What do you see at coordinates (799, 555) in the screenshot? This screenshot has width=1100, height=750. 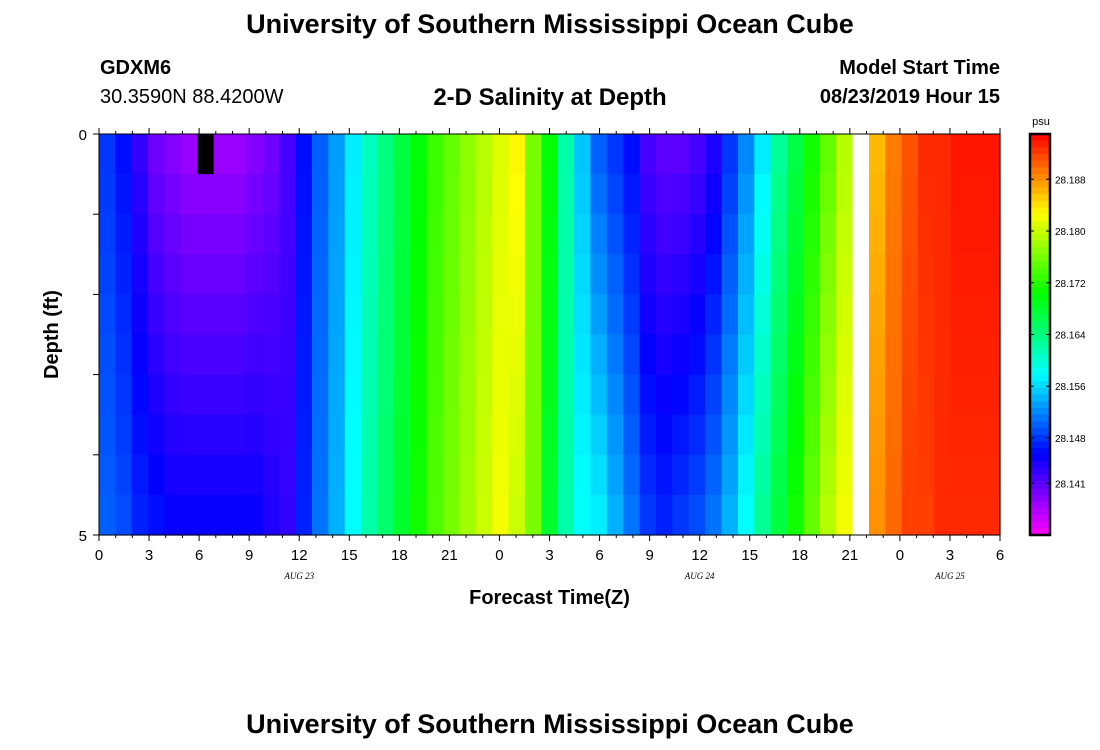 I see `x-tick-label: 18` at bounding box center [799, 555].